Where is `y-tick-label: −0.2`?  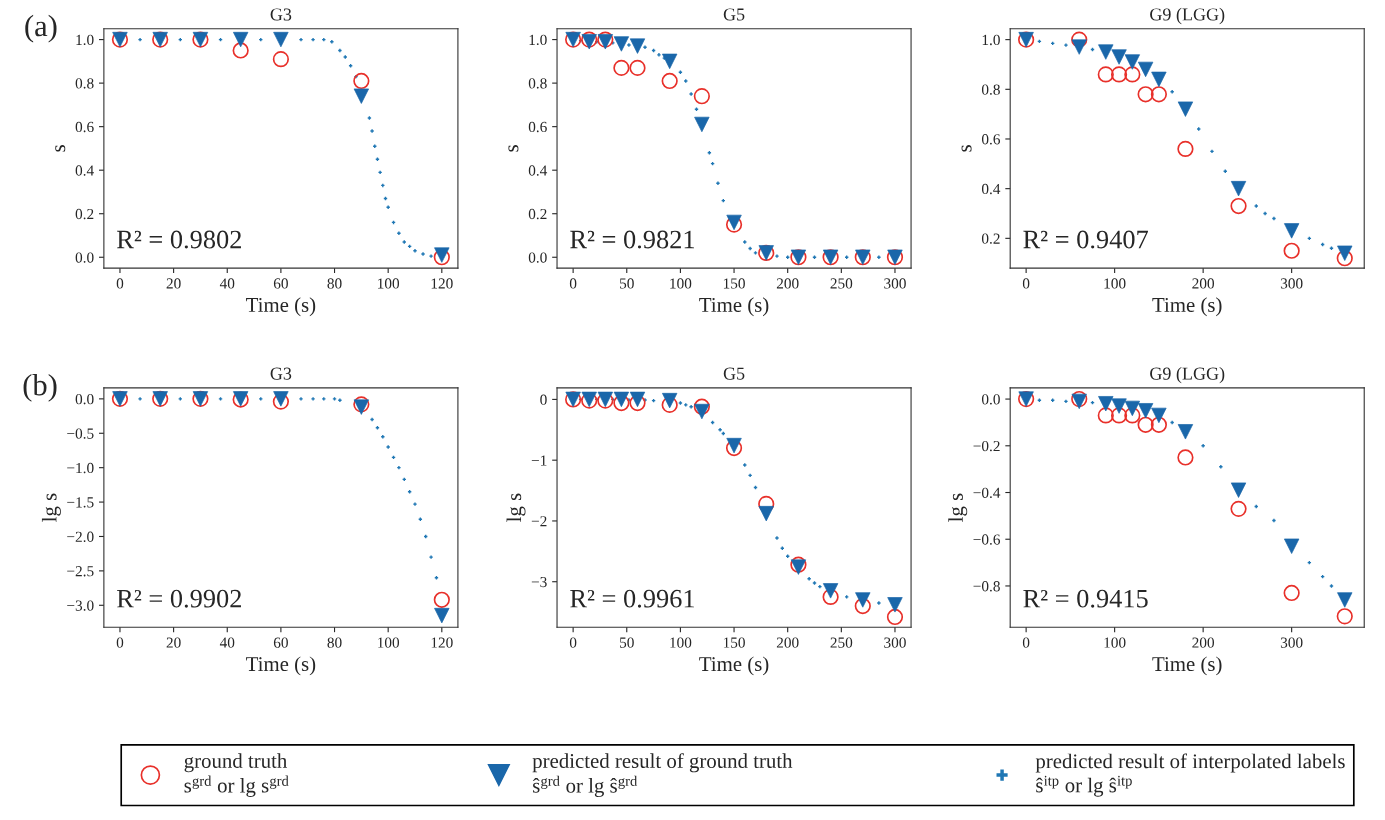
y-tick-label: −0.2 is located at coordinates (986, 446).